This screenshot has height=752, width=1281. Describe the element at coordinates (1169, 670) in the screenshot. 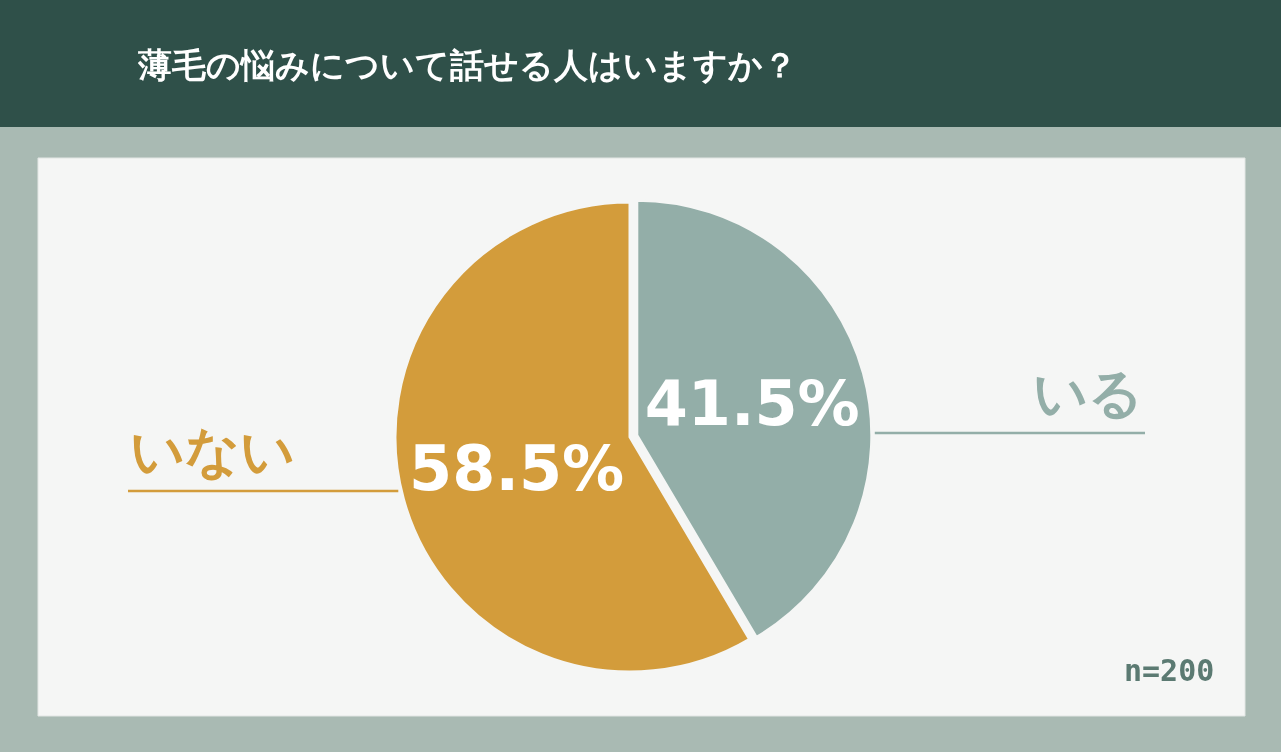

I see `text: n=200` at that location.